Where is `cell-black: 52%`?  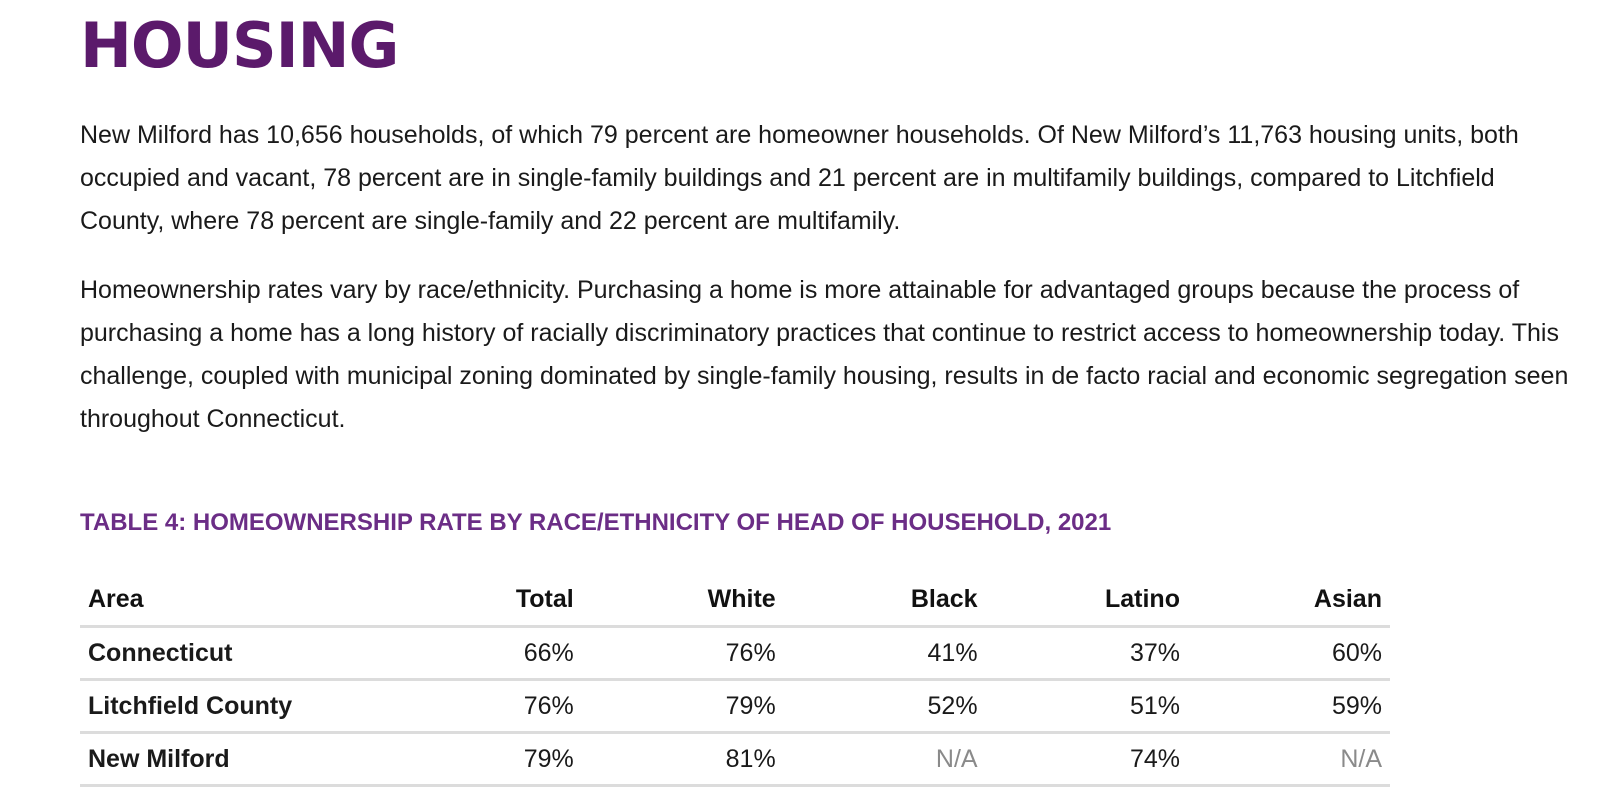
cell-black: 52% is located at coordinates (884, 706).